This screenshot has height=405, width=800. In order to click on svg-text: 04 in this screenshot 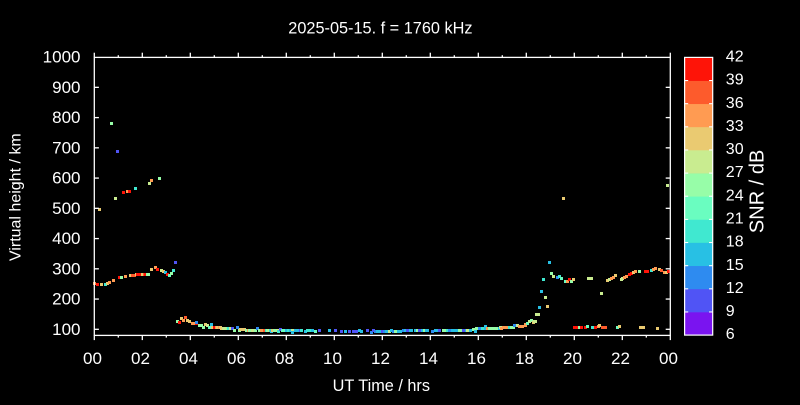, I will do `click(188, 358)`.